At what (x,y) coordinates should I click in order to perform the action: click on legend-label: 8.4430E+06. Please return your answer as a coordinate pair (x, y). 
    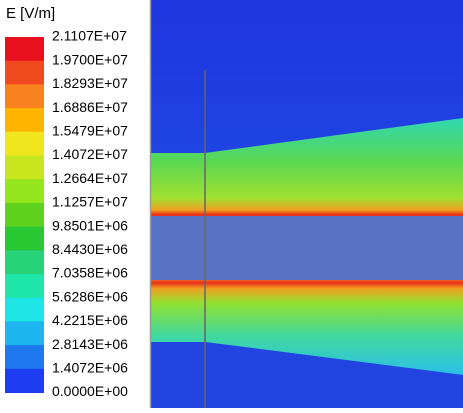
    Looking at the image, I should click on (90, 249).